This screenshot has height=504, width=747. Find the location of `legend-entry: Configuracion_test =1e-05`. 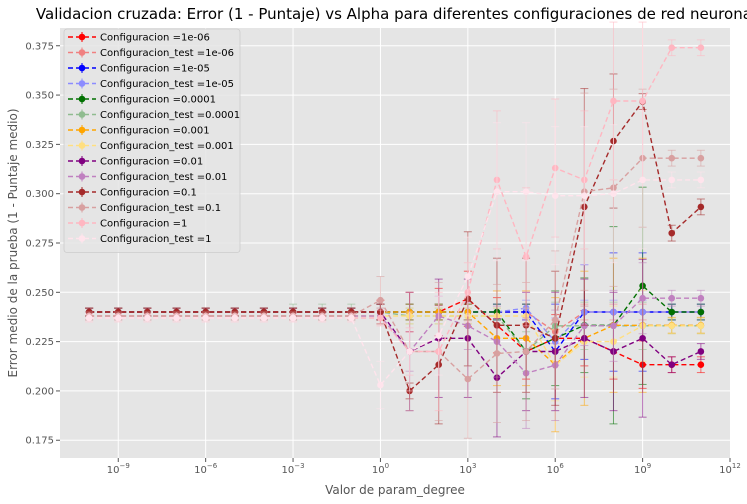

legend-entry: Configuracion_test =1e-05 is located at coordinates (151, 84).